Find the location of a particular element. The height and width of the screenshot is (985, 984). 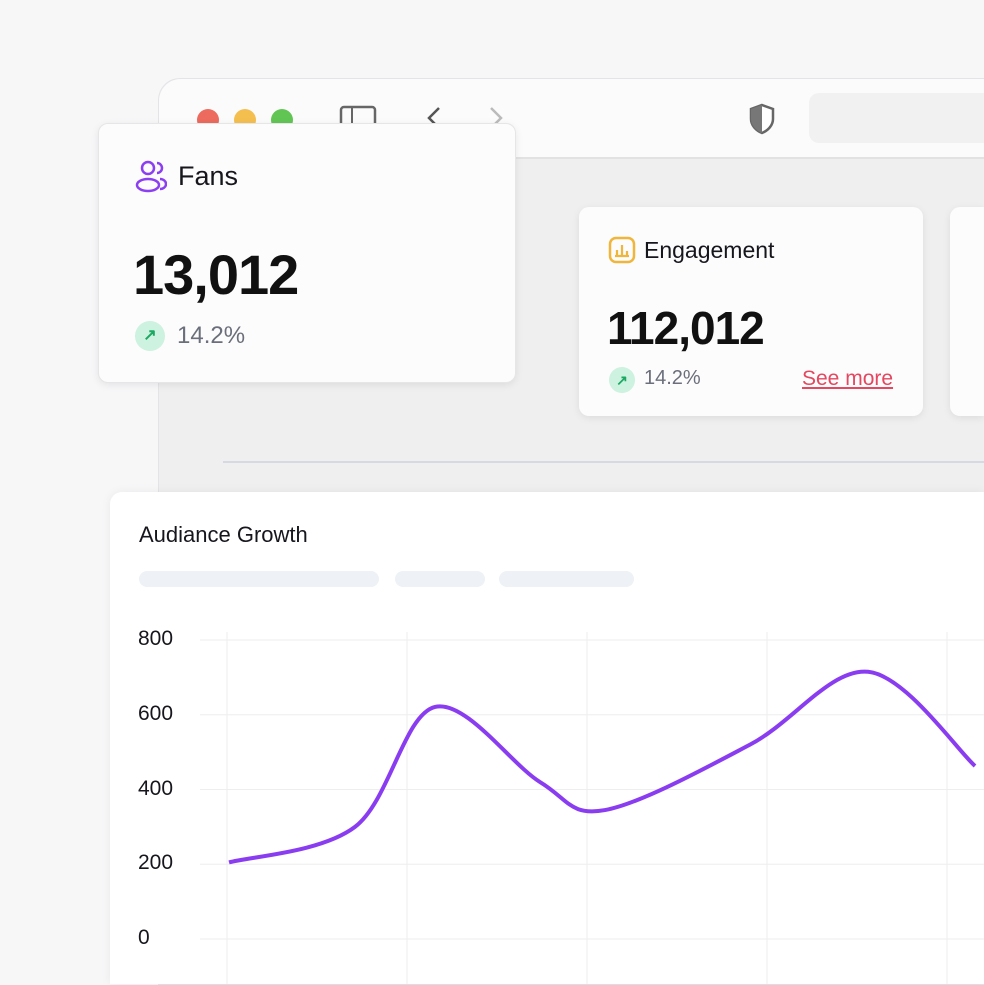

y-tick-label: 800 is located at coordinates (156, 638).